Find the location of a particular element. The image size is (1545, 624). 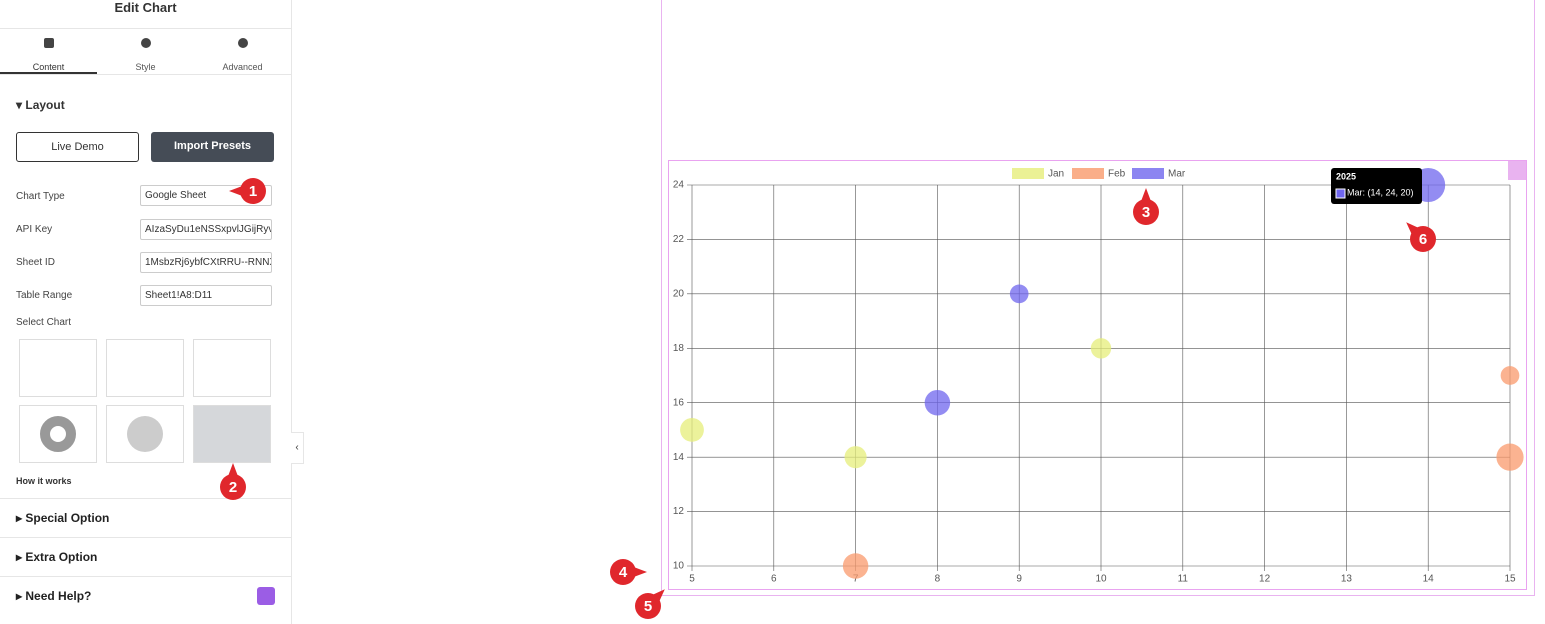

section-label: Extra Option is located at coordinates (61, 557).